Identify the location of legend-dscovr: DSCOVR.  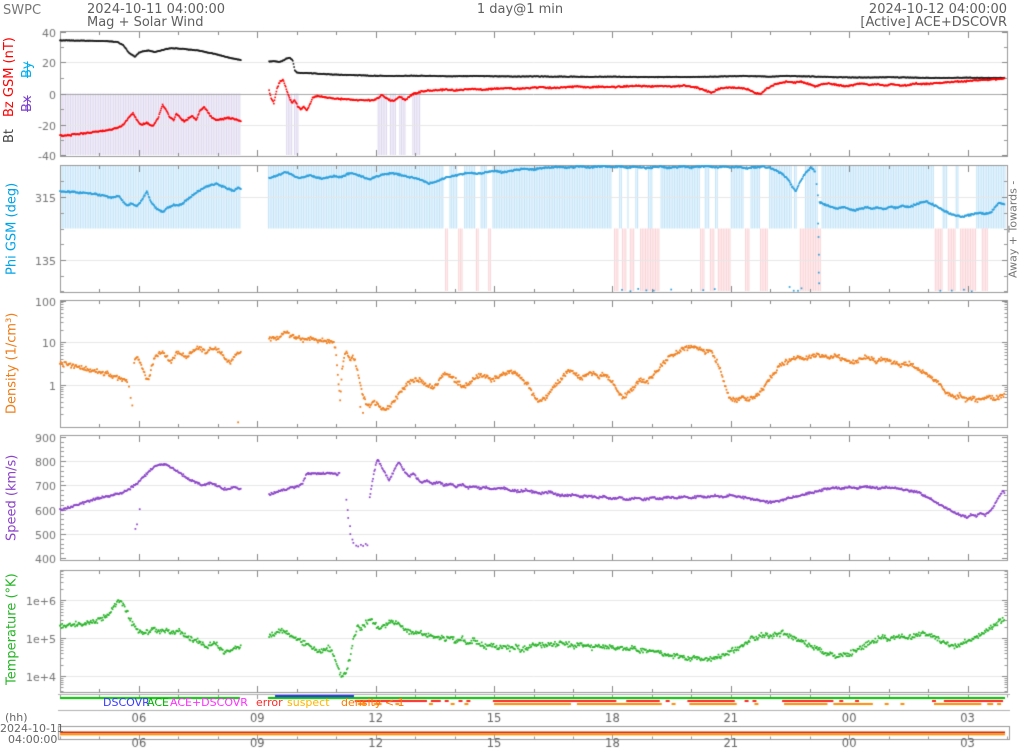
(126, 702).